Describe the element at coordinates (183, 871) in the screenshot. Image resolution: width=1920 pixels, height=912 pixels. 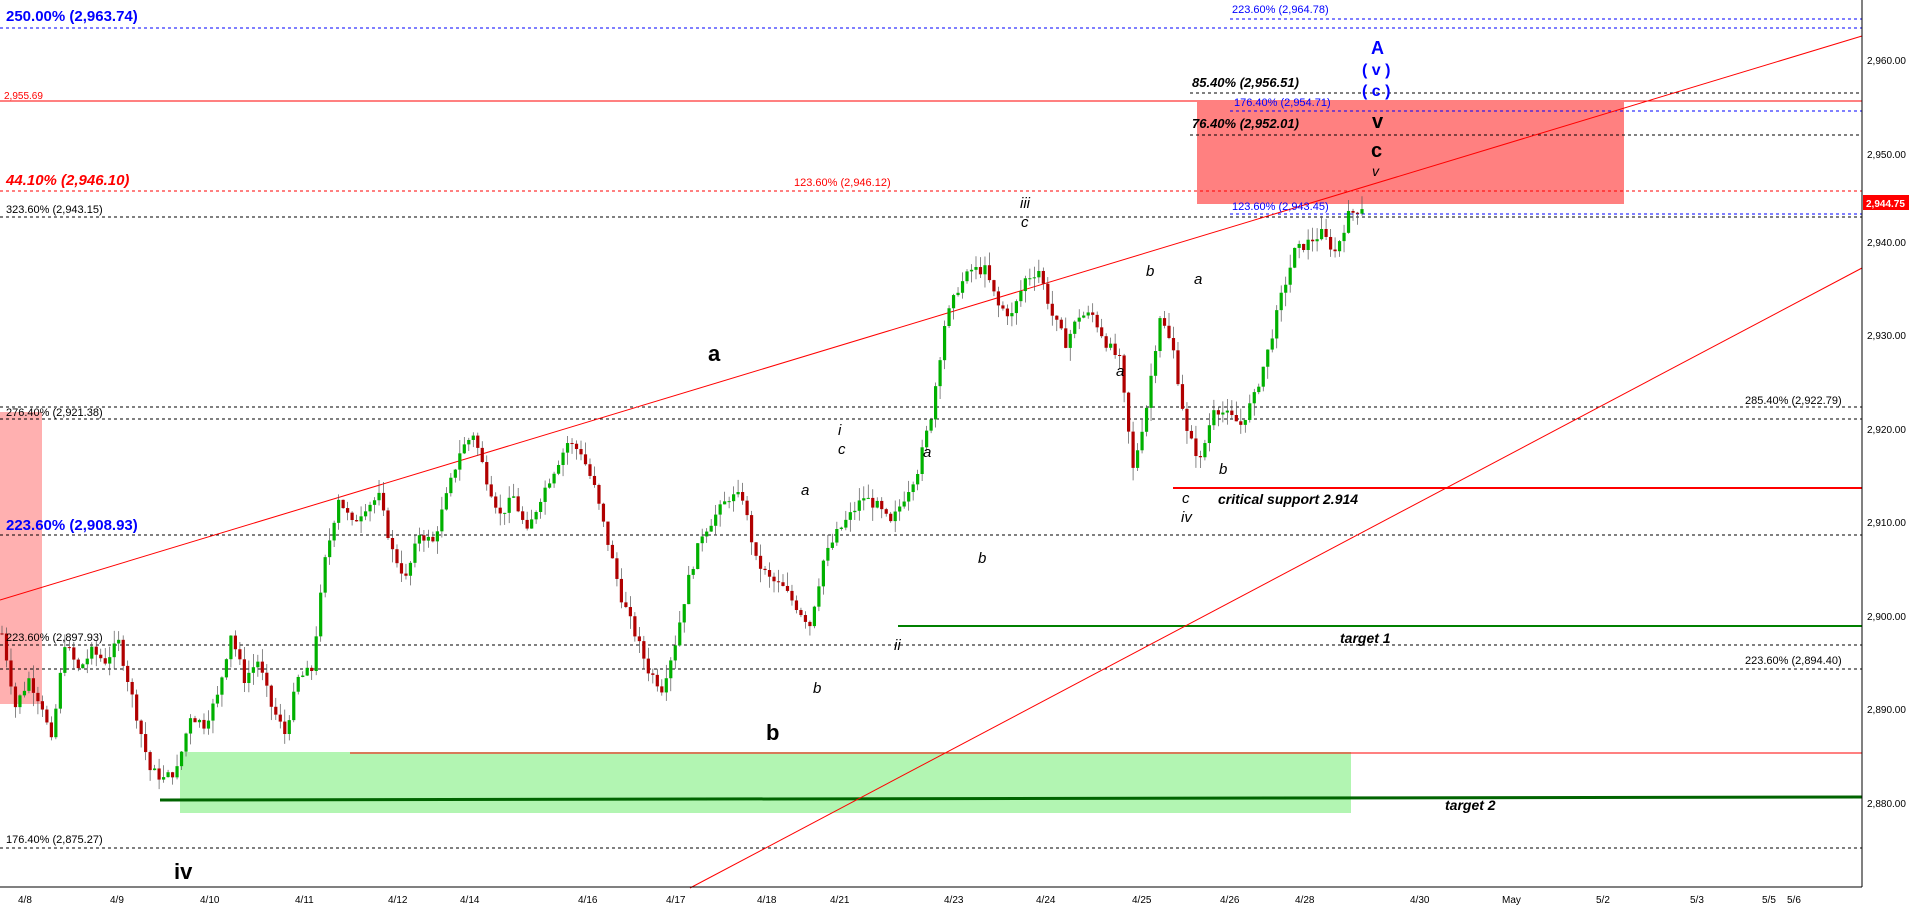
I see `wave-label-iv-big: iv` at that location.